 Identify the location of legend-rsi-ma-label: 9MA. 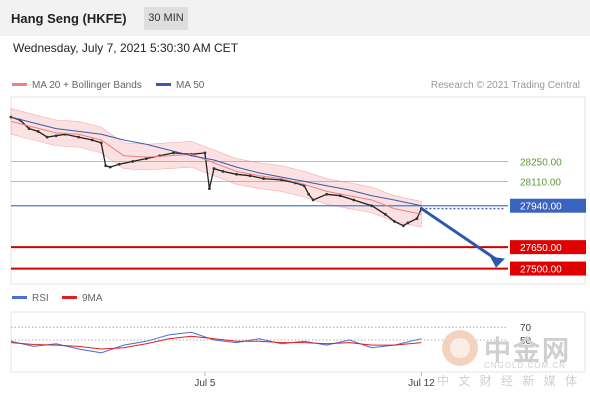
(92, 298).